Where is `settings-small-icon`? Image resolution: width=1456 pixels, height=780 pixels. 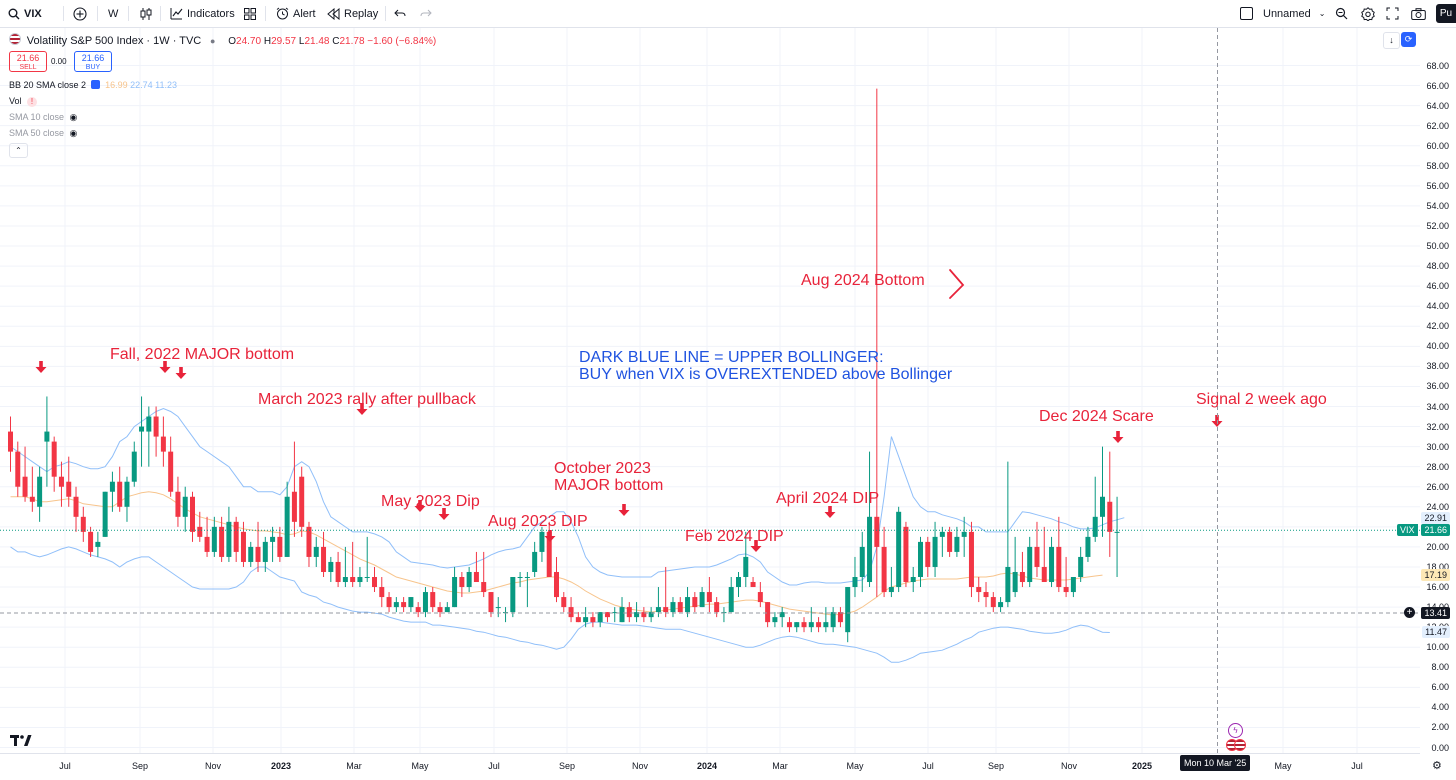
settings-small-icon is located at coordinates (95, 84).